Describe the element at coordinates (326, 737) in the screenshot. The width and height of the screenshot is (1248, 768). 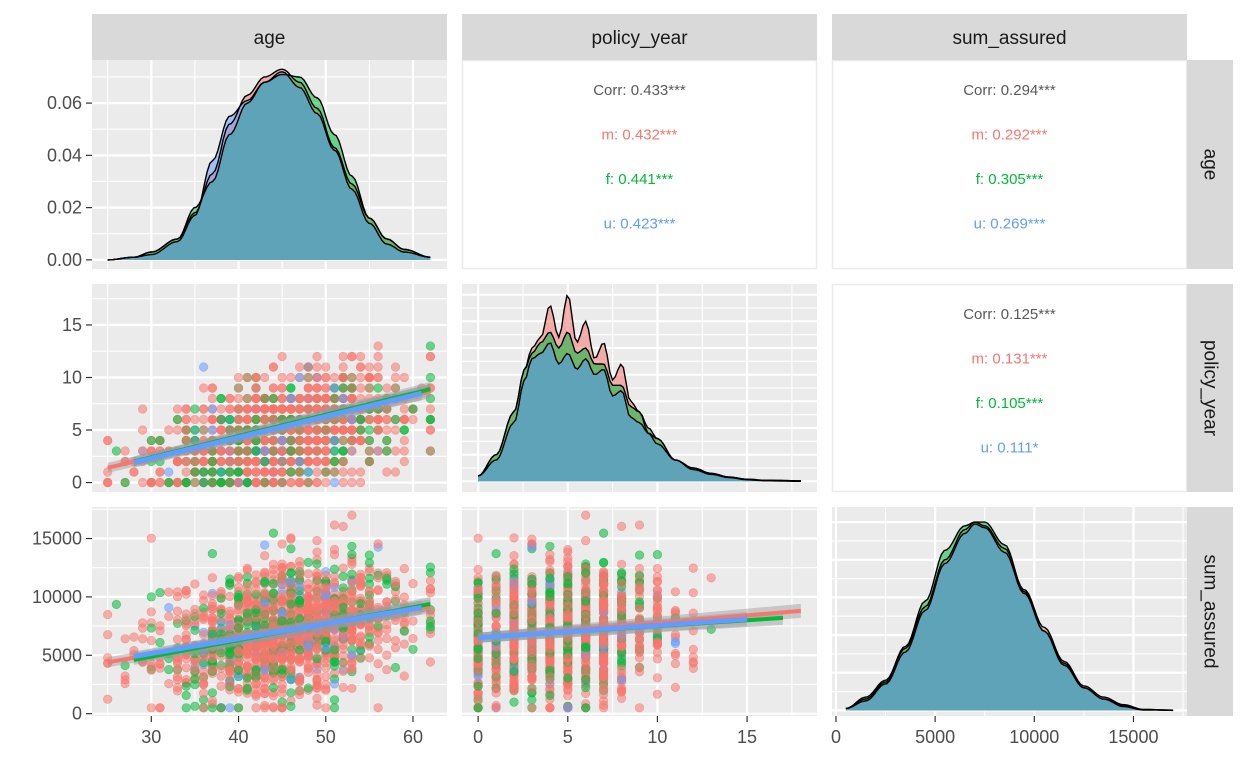
I see `x-tick-label: 50` at that location.